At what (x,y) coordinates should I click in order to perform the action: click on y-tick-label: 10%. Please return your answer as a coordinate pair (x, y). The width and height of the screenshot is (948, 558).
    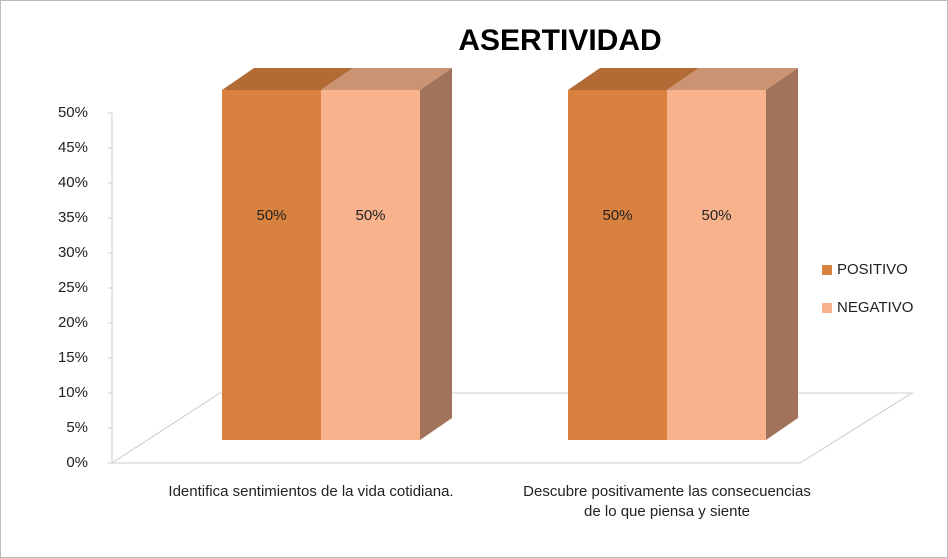
    Looking at the image, I should click on (73, 392).